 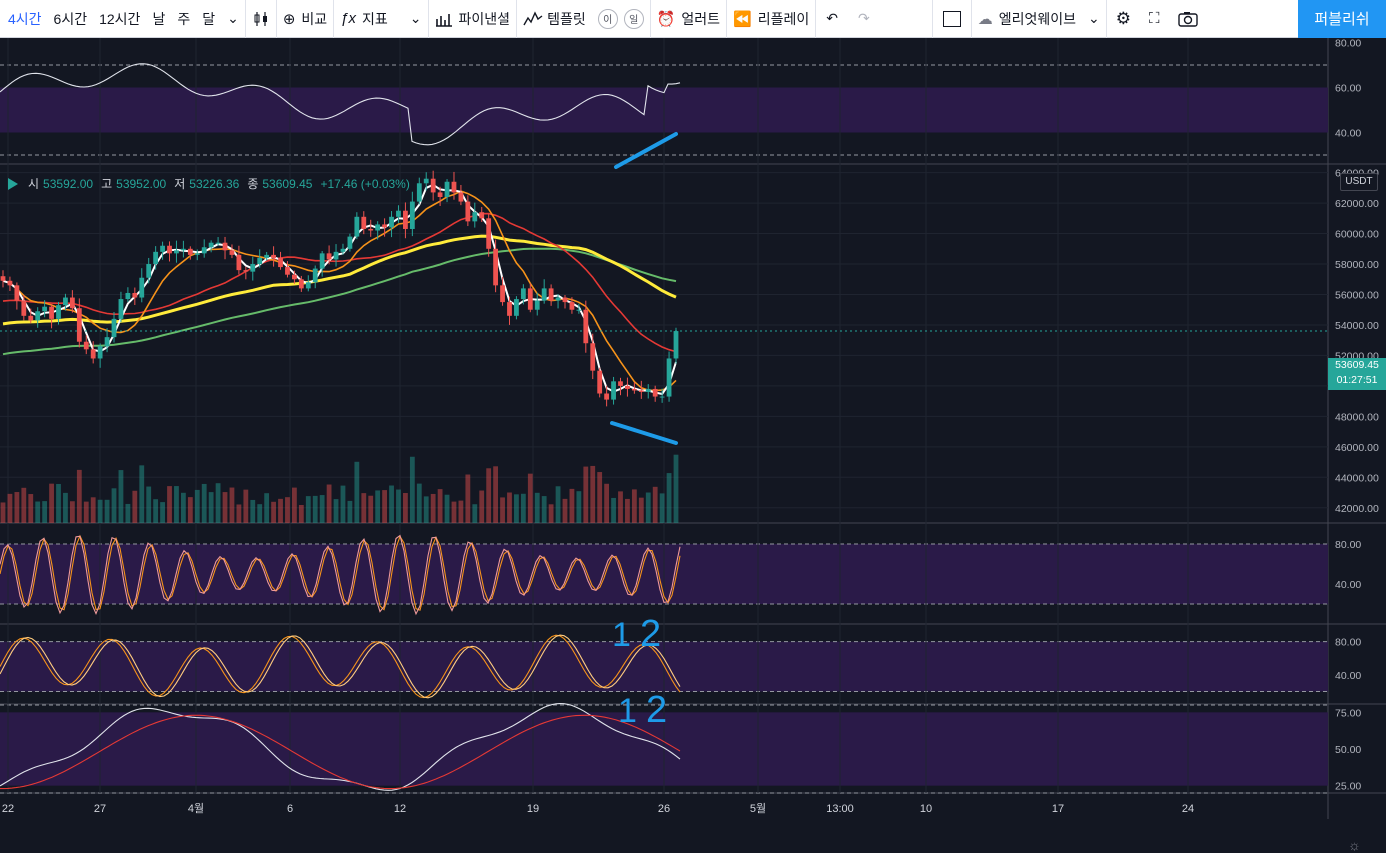 What do you see at coordinates (25, 18) in the screenshot?
I see `interval-4h: 4시간` at bounding box center [25, 18].